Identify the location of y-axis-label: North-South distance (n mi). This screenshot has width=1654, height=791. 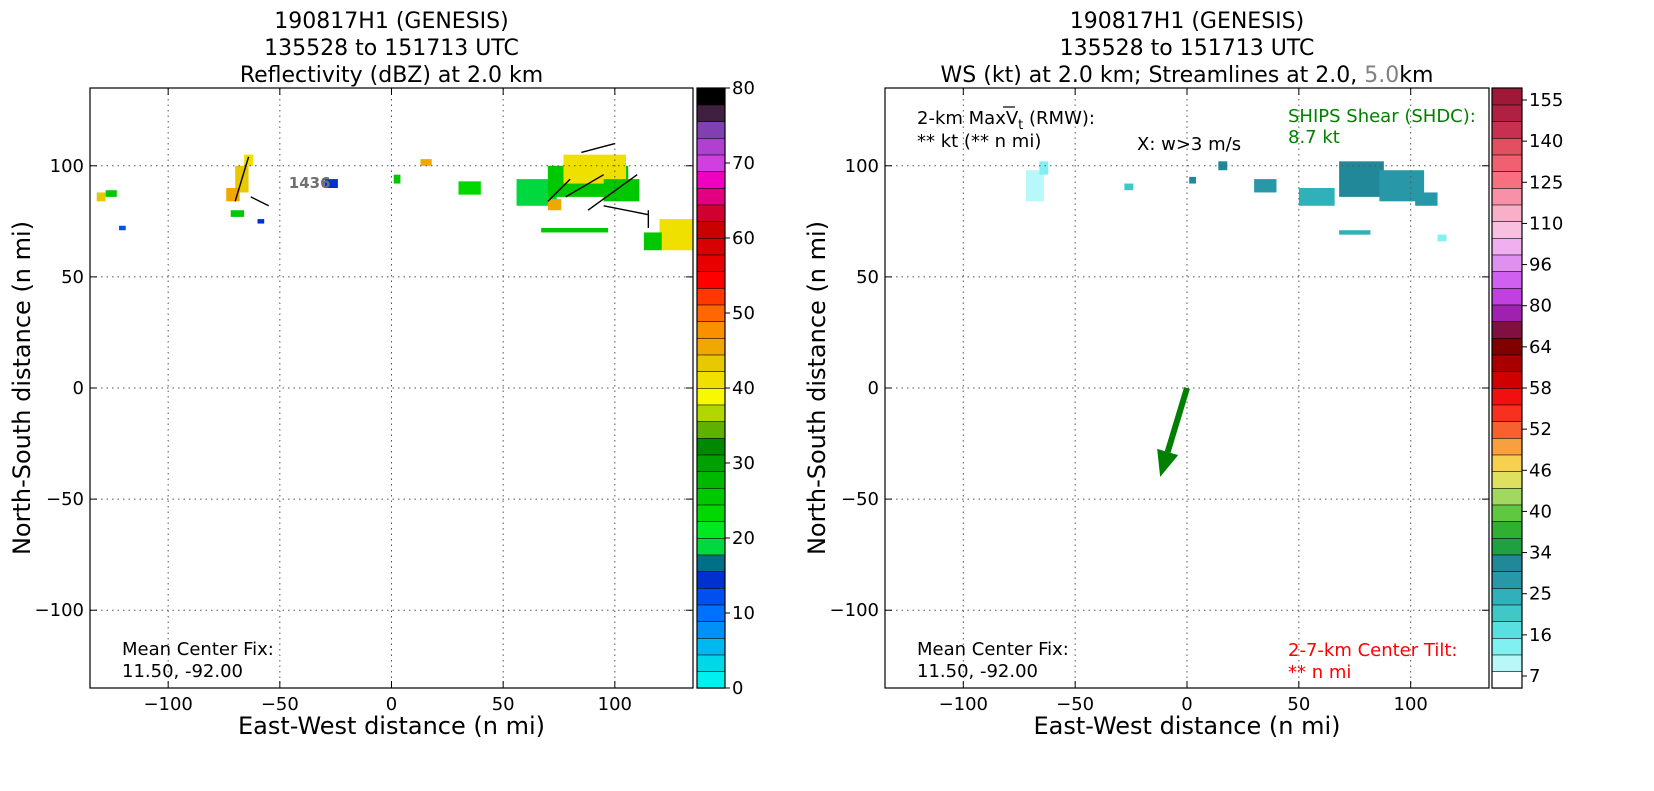
(22, 388).